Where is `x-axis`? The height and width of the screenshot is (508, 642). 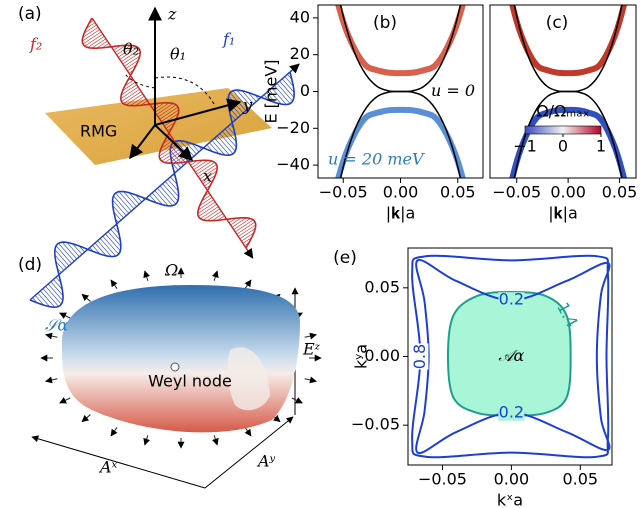 x-axis is located at coordinates (174, 142).